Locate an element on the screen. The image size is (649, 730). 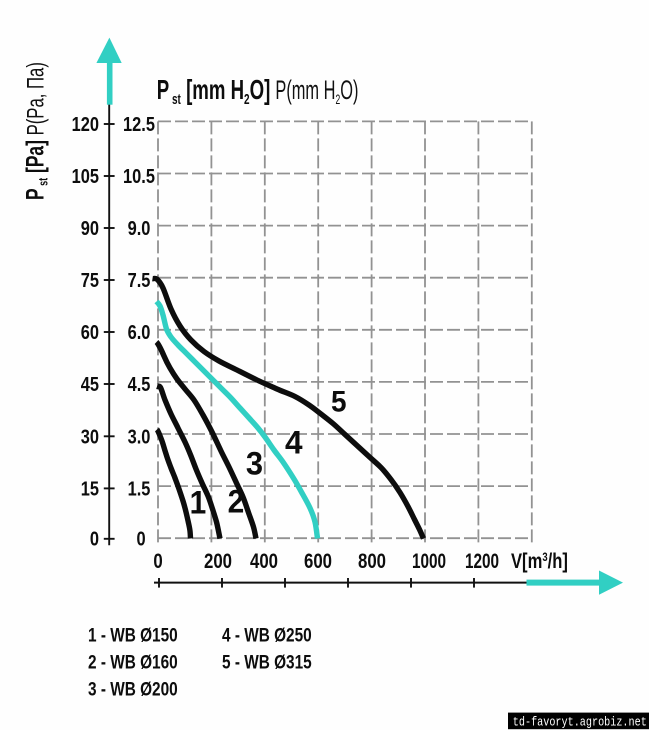
svg-text: 2 is located at coordinates (236, 501).